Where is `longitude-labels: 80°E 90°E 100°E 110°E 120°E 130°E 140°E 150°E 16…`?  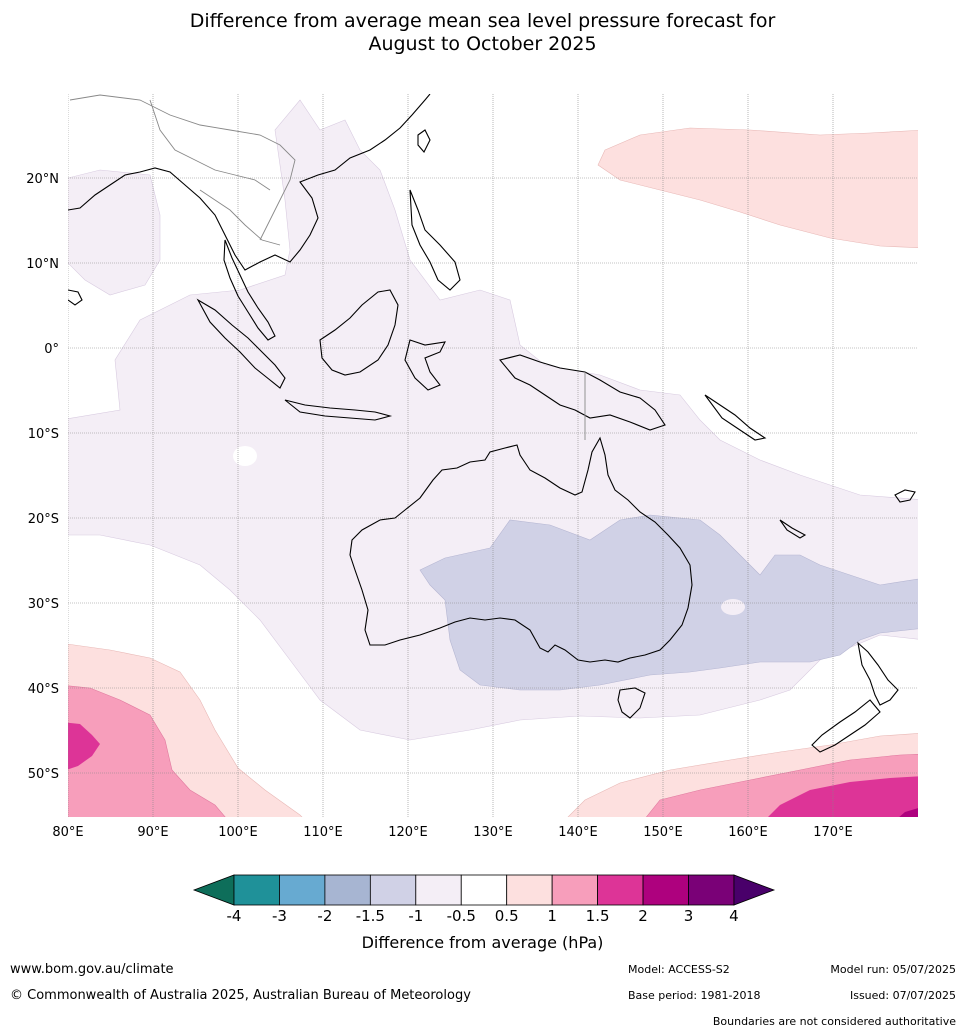 longitude-labels: 80°E 90°E 100°E 110°E 120°E 130°E 140°E 150°E 16… is located at coordinates (452, 832).